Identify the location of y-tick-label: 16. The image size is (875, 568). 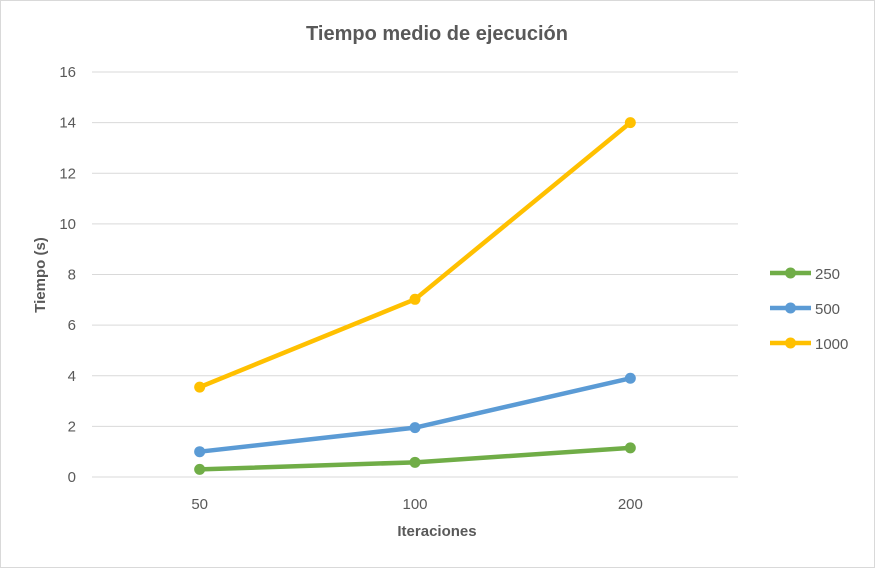
(67, 72).